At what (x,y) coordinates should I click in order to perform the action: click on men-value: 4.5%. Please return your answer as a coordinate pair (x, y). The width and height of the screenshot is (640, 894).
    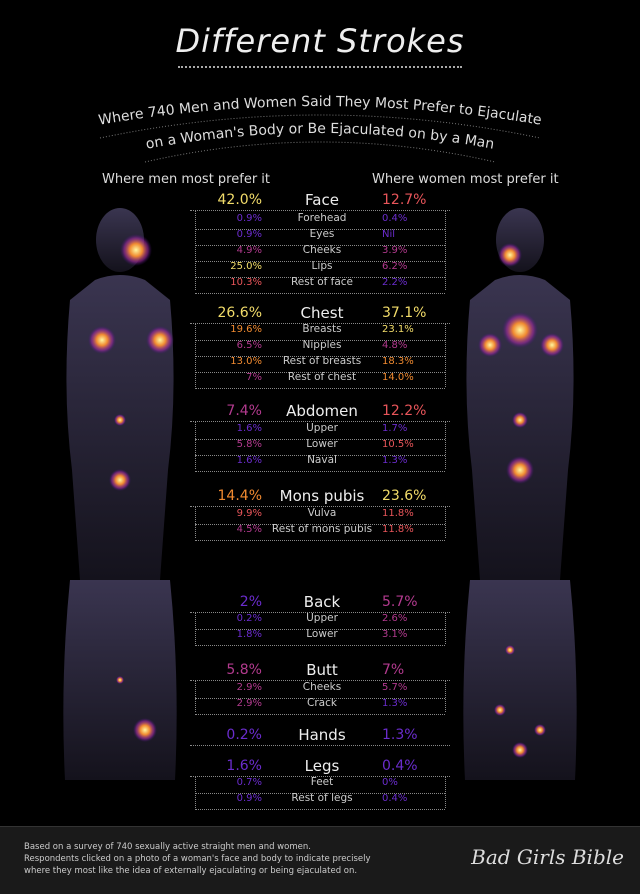
    Looking at the image, I should click on (249, 529).